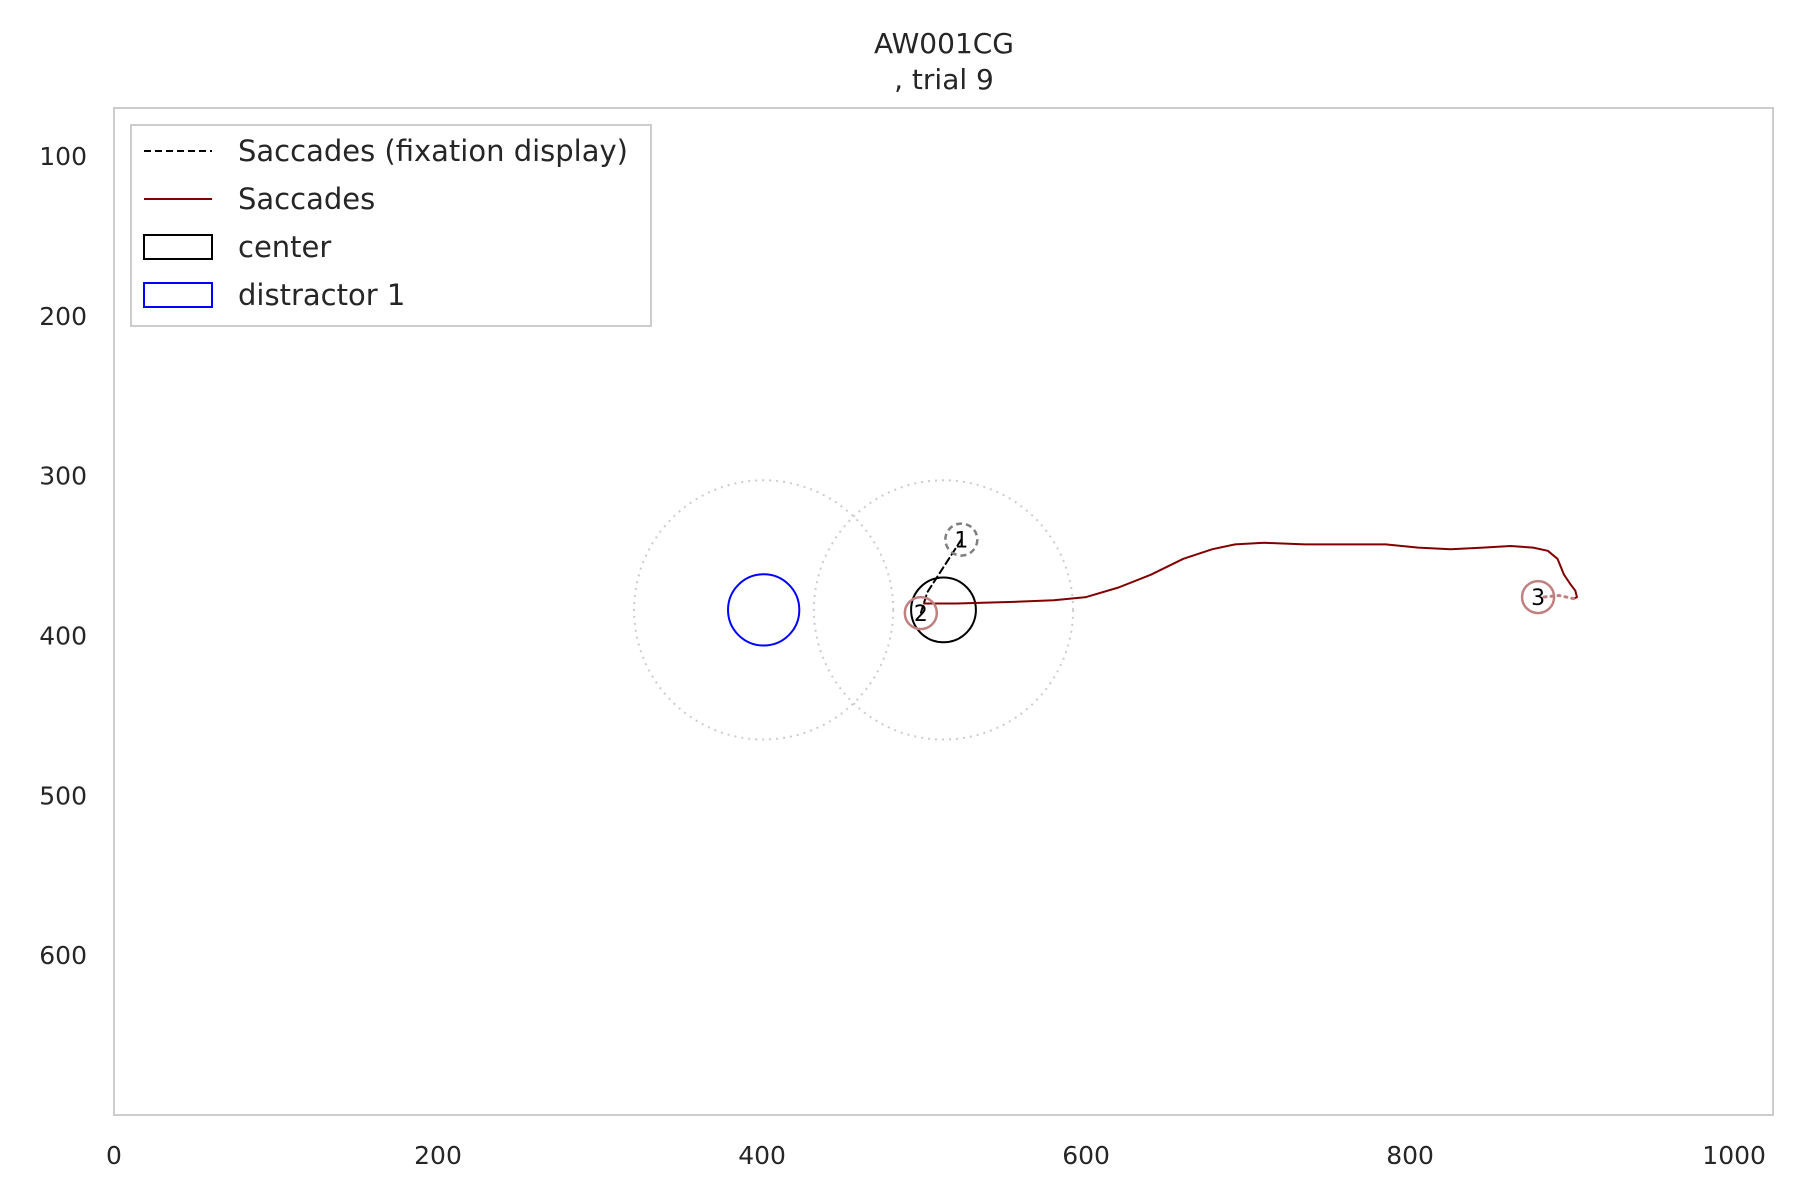 This screenshot has width=1800, height=1200. What do you see at coordinates (63, 795) in the screenshot?
I see `y-tick-label: 500` at bounding box center [63, 795].